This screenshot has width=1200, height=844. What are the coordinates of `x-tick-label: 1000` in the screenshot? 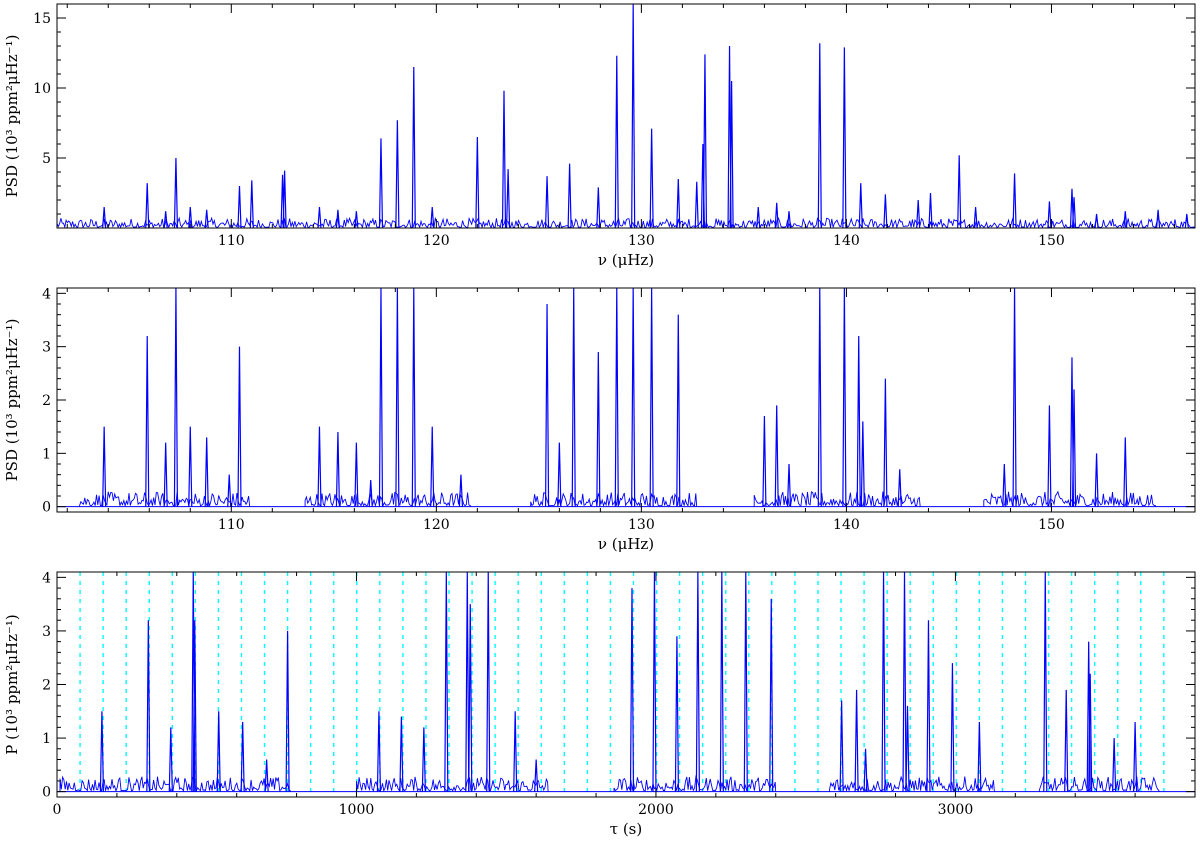 It's located at (357, 810).